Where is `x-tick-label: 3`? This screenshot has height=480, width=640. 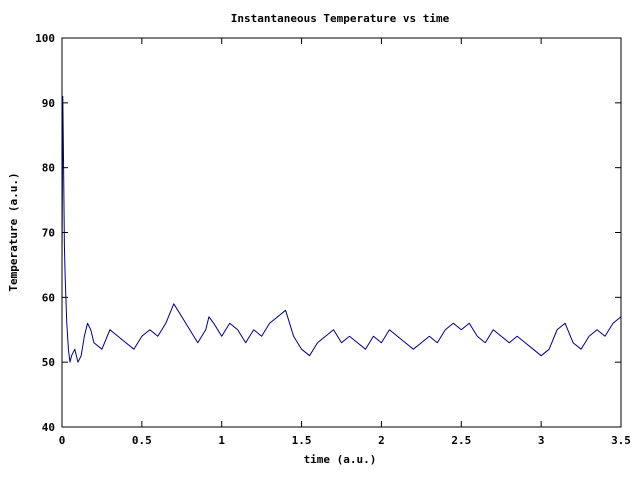
x-tick-label: 3 is located at coordinates (541, 440).